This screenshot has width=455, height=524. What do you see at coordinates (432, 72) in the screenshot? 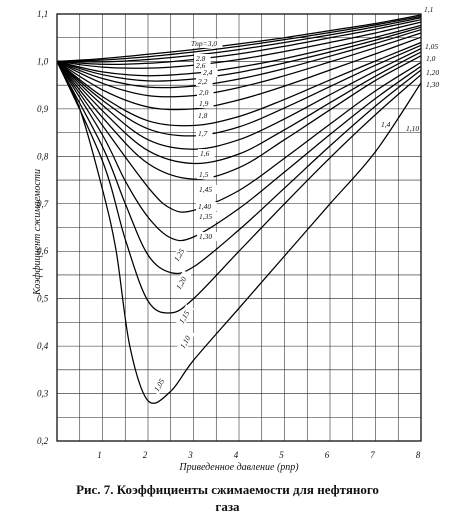
I see `curve-label-right: 1,20` at bounding box center [432, 72].